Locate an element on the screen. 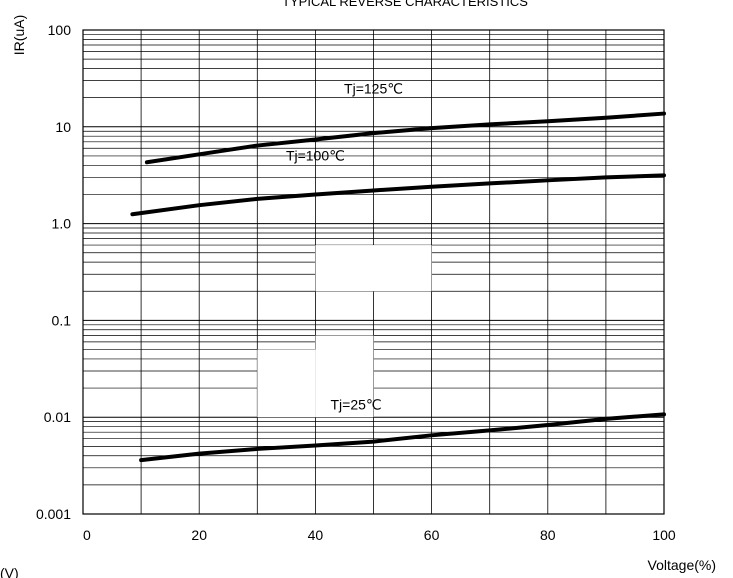  bottom-left-unit-label: (V) is located at coordinates (9, 571).